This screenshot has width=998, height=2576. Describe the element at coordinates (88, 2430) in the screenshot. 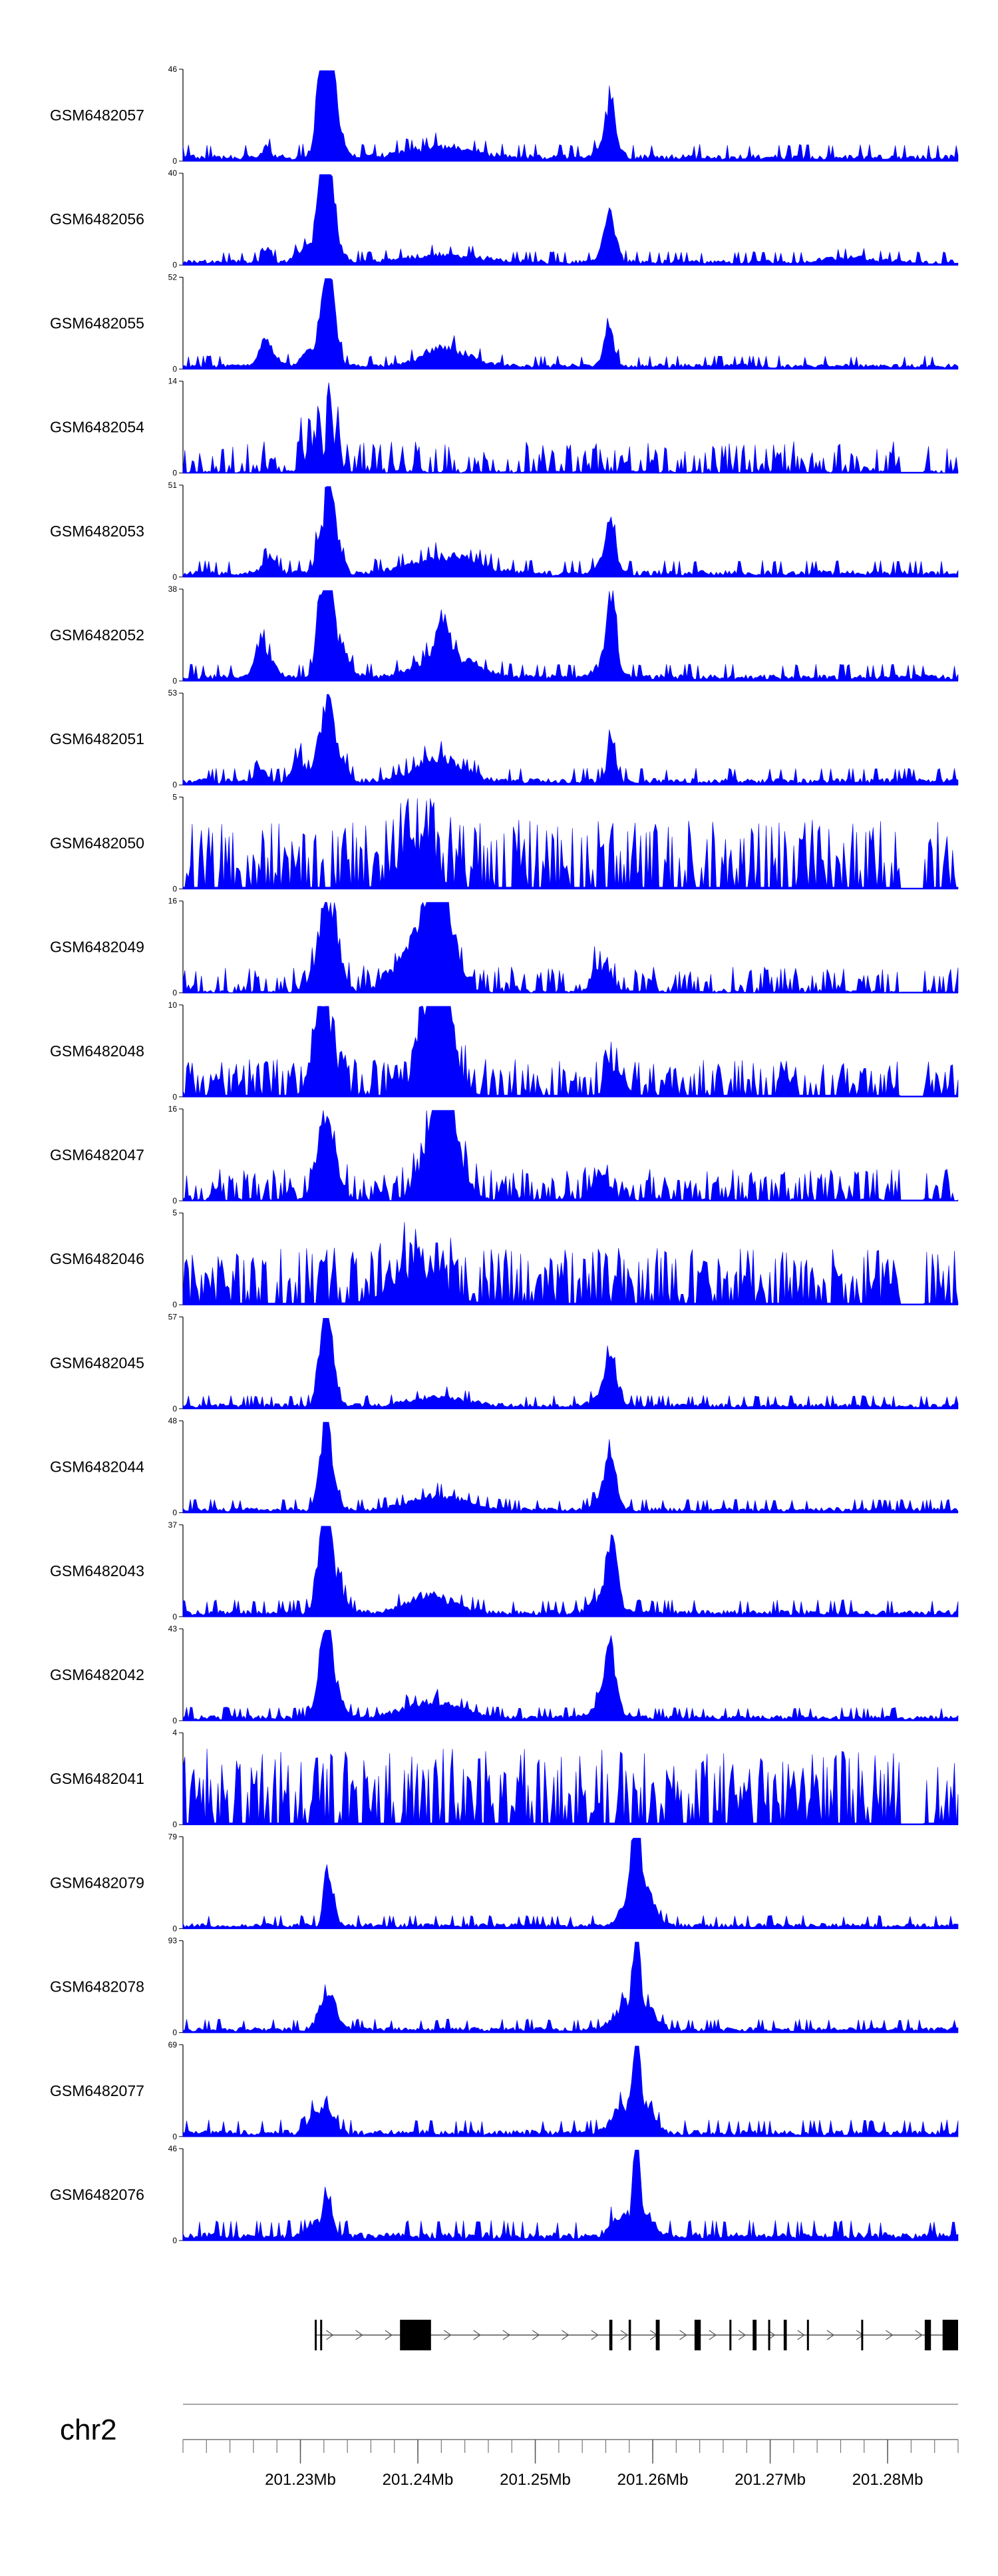

I see `chromosome-label: chr2` at that location.